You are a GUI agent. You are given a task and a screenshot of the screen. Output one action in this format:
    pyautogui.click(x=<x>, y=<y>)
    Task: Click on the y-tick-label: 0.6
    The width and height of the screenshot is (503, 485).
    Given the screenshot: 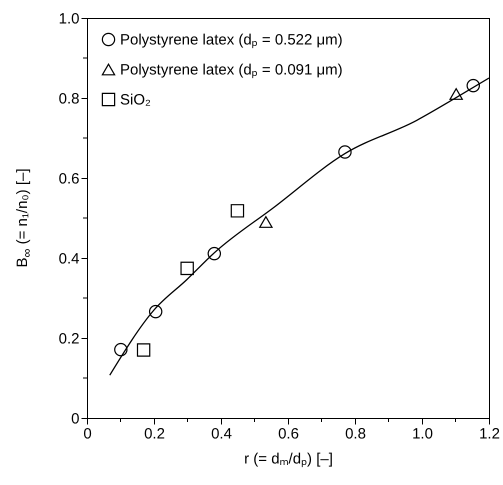 What is the action you would take?
    pyautogui.click(x=69, y=179)
    